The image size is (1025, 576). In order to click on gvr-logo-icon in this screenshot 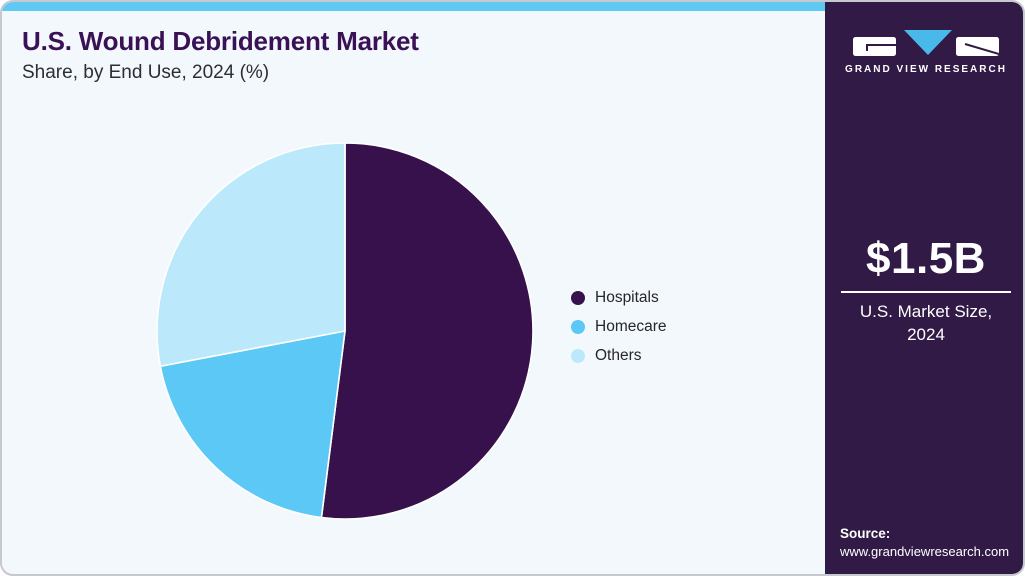, I will do `click(926, 43)`.